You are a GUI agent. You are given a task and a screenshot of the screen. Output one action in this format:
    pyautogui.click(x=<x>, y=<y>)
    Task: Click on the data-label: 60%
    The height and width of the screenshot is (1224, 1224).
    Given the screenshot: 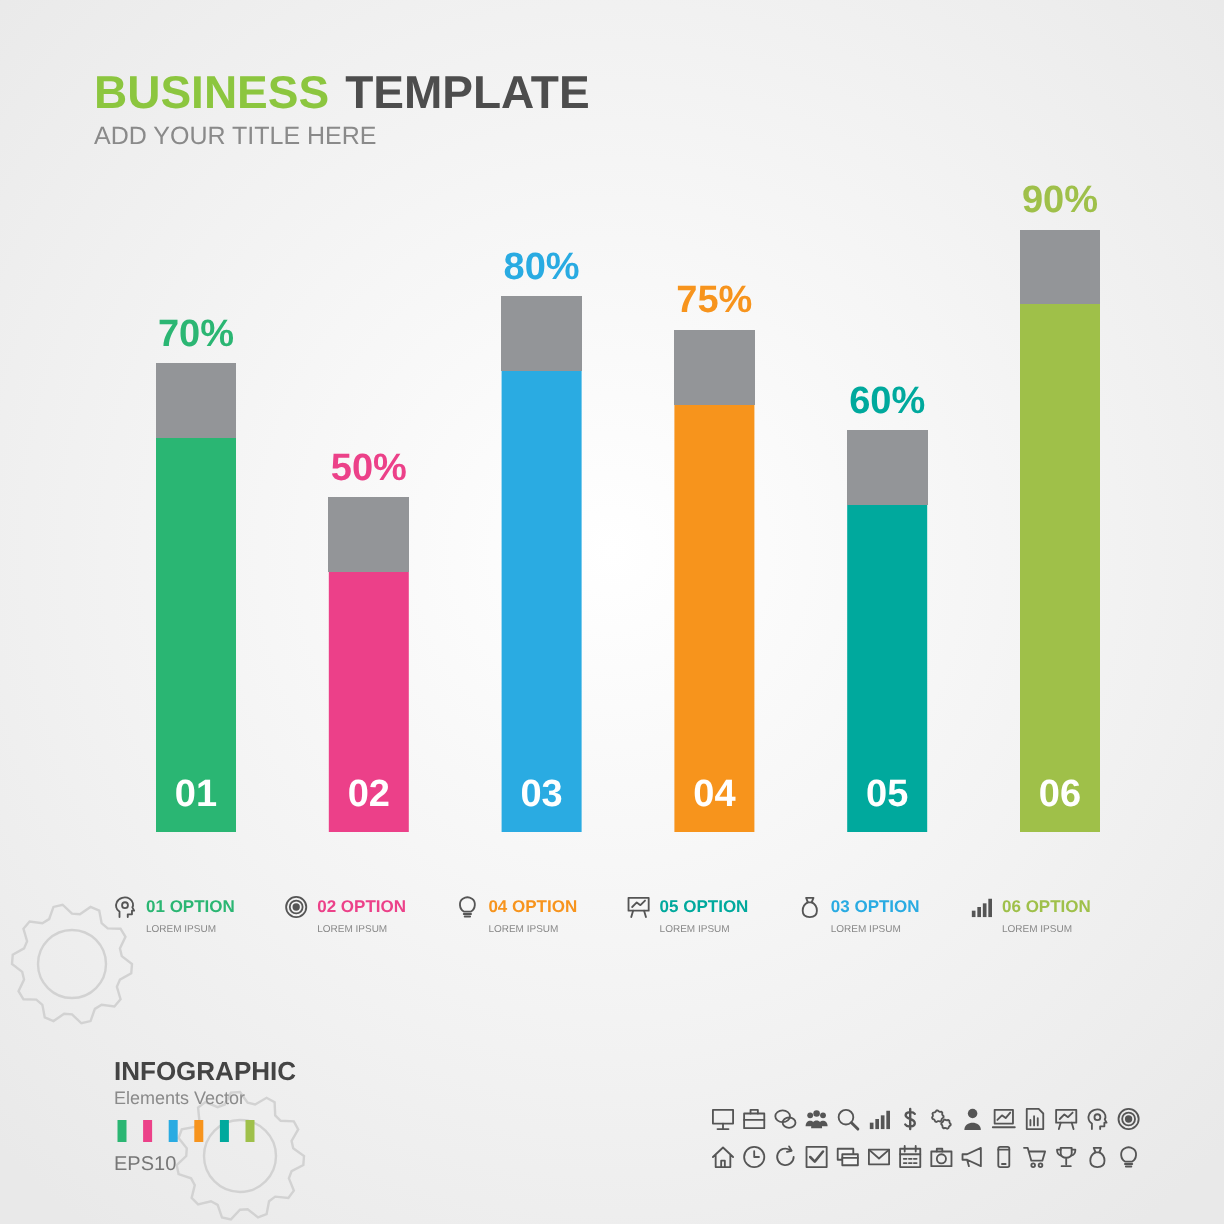 What is the action you would take?
    pyautogui.click(x=887, y=401)
    